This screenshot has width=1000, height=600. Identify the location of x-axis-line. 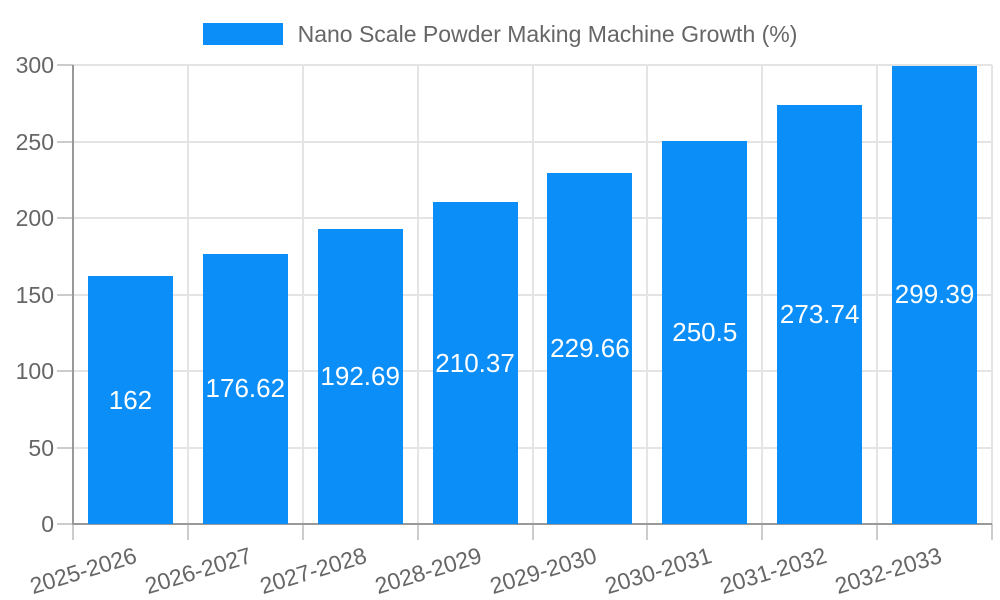
(532, 524).